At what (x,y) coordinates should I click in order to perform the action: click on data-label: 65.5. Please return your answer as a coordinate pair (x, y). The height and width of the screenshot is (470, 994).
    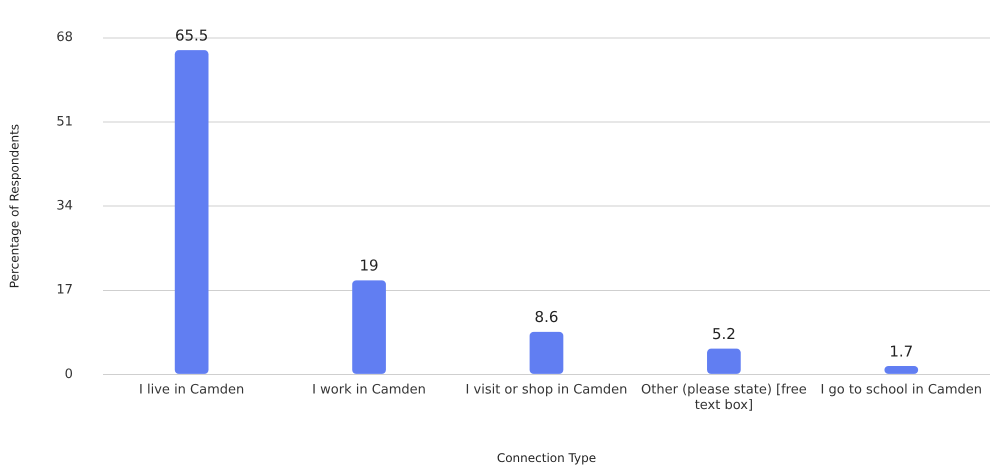
    Looking at the image, I should click on (191, 35).